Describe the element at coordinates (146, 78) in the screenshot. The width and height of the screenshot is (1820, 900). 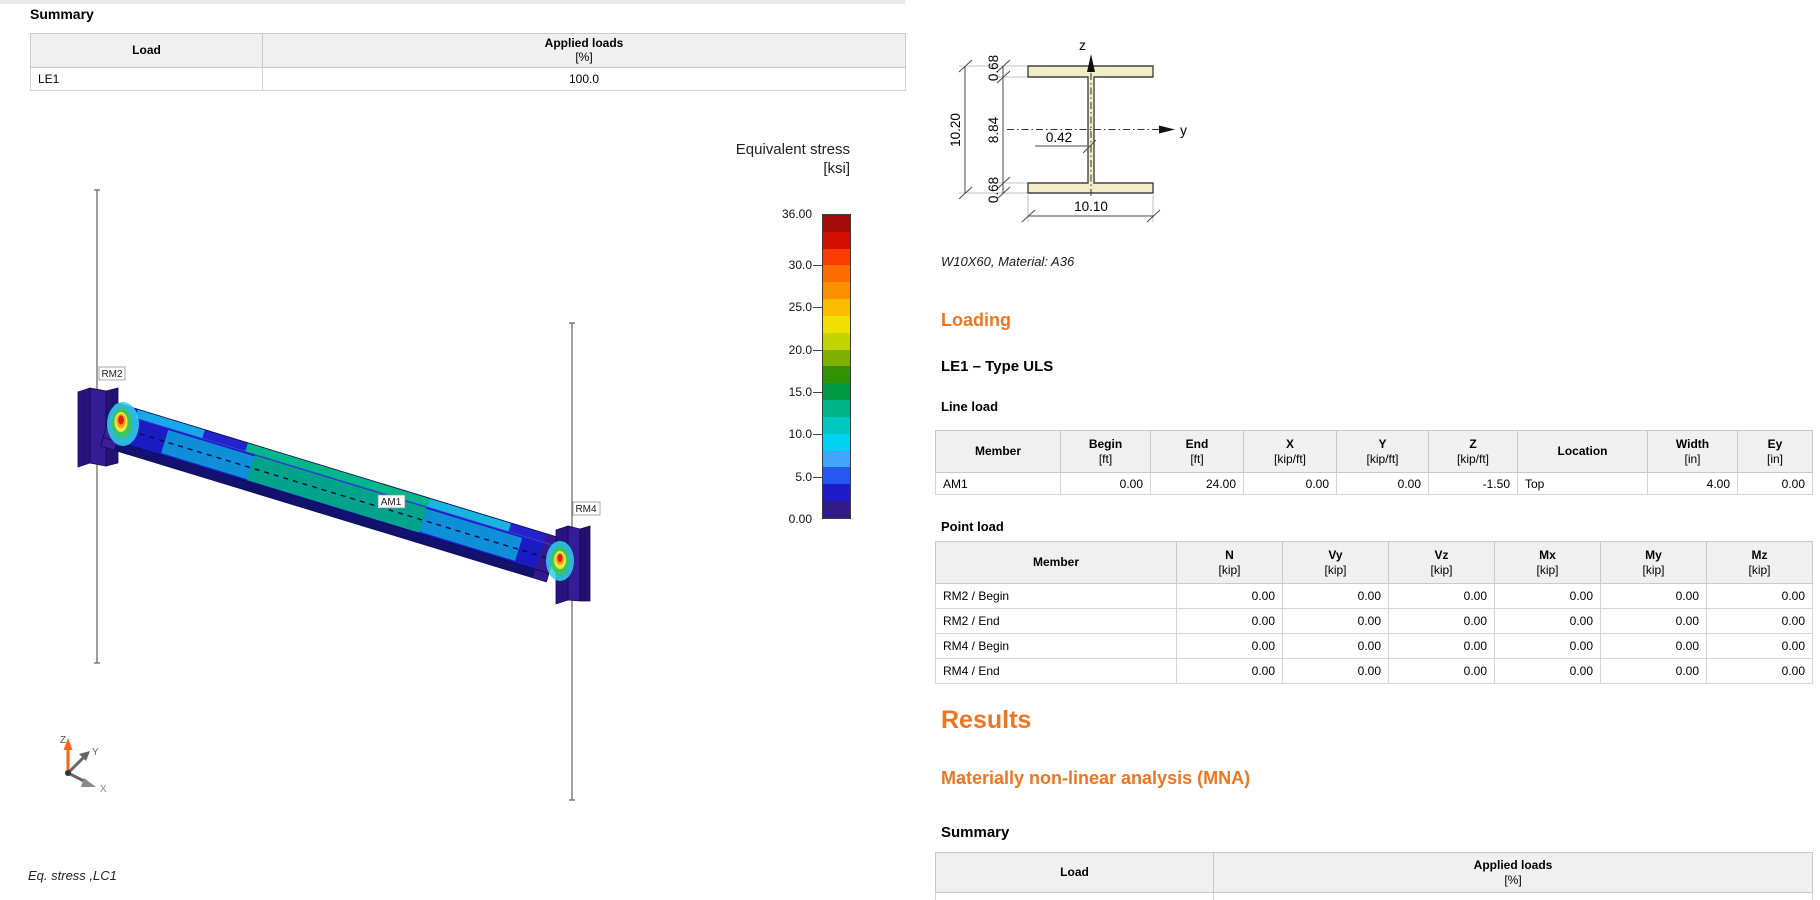
I see `load-cell: LE1` at that location.